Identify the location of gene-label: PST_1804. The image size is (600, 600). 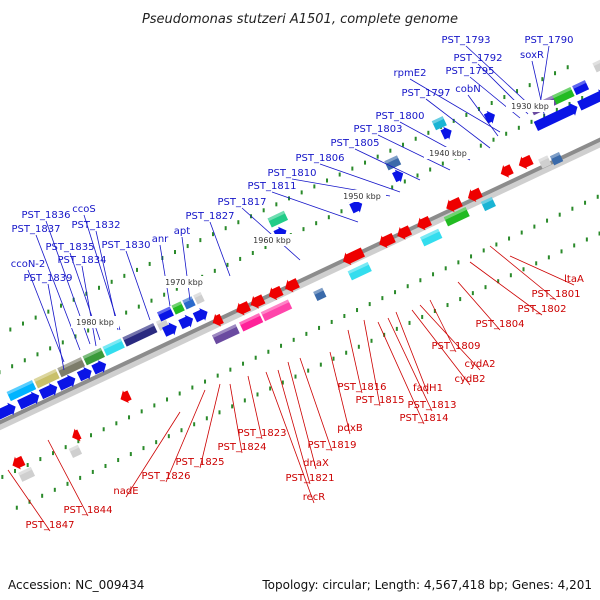
(500, 324).